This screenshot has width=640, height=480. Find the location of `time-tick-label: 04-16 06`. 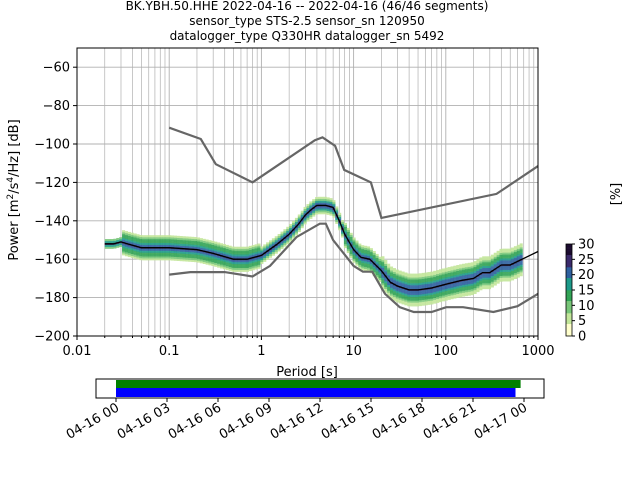

time-tick-label: 04-16 06 is located at coordinates (195, 421).